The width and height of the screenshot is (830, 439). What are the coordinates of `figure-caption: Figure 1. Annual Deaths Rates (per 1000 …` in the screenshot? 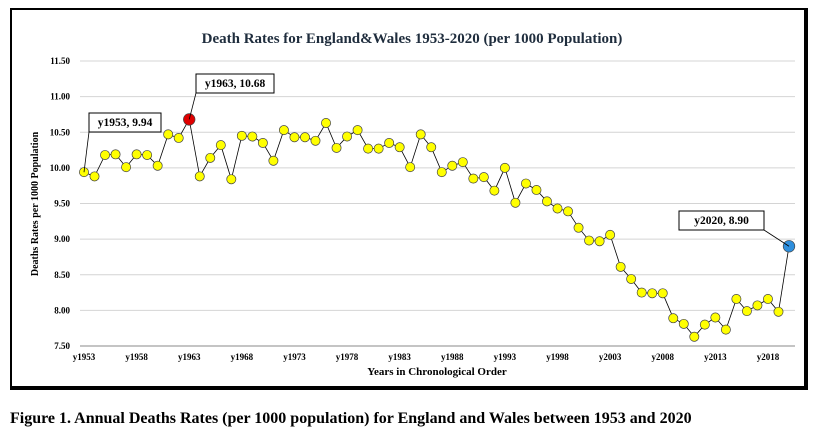 It's located at (351, 418).